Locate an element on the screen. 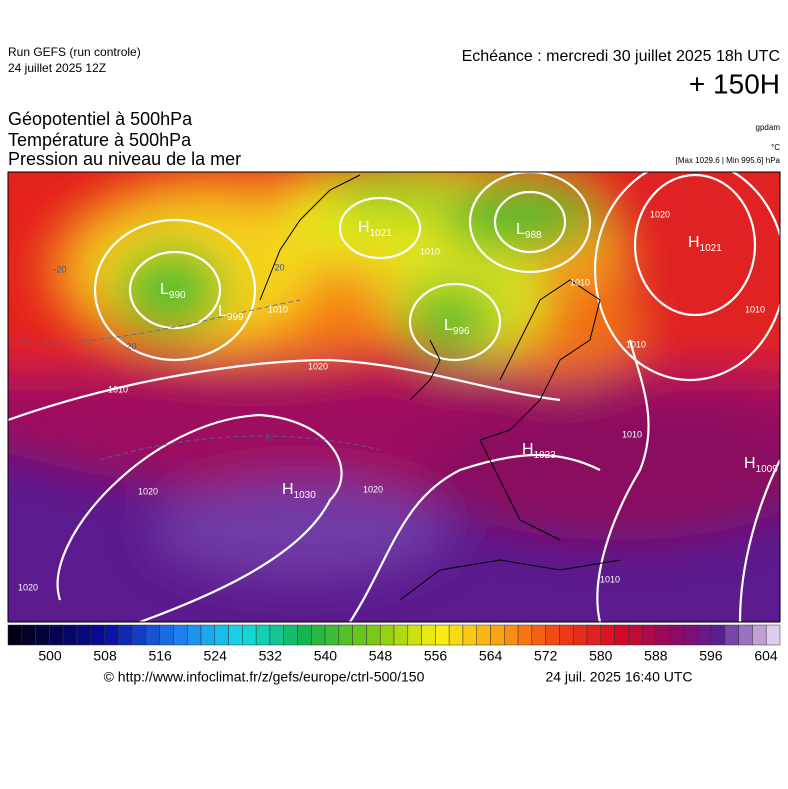 Image resolution: width=788 pixels, height=789 pixels. center-value: 996 is located at coordinates (461, 331).